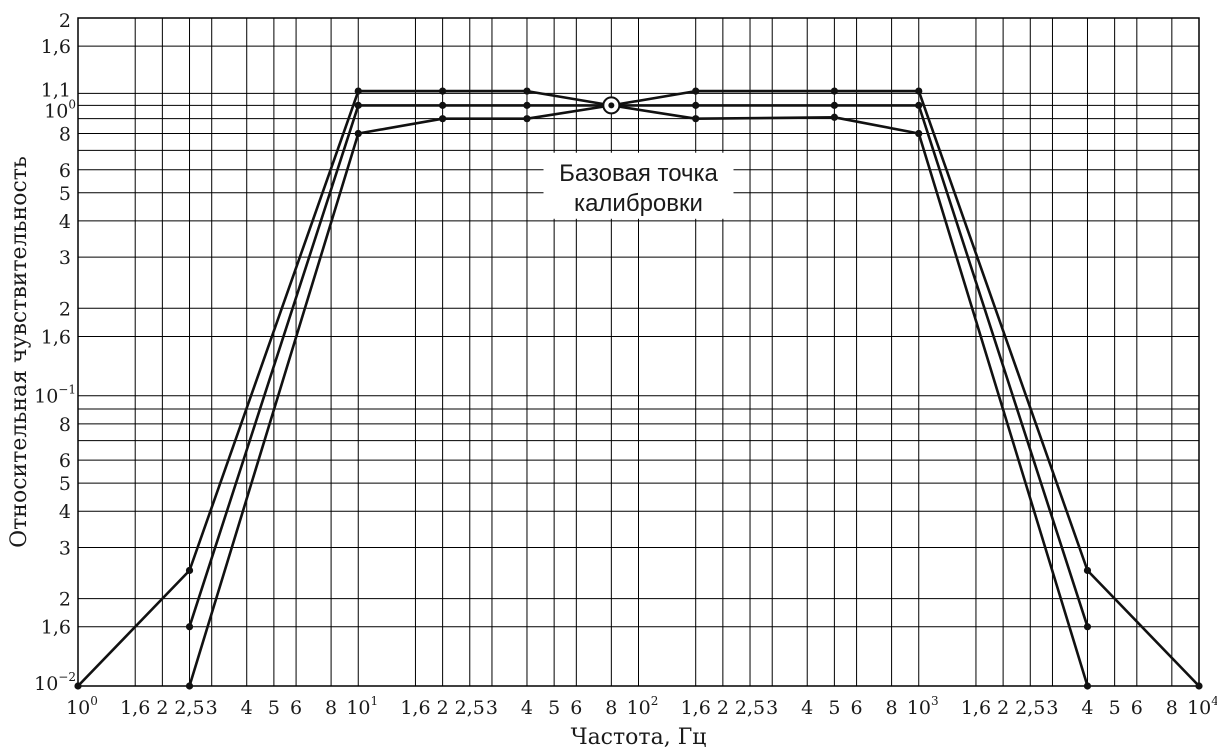  What do you see at coordinates (638, 203) in the screenshot?
I see `annotation-line-2: калибровки` at bounding box center [638, 203].